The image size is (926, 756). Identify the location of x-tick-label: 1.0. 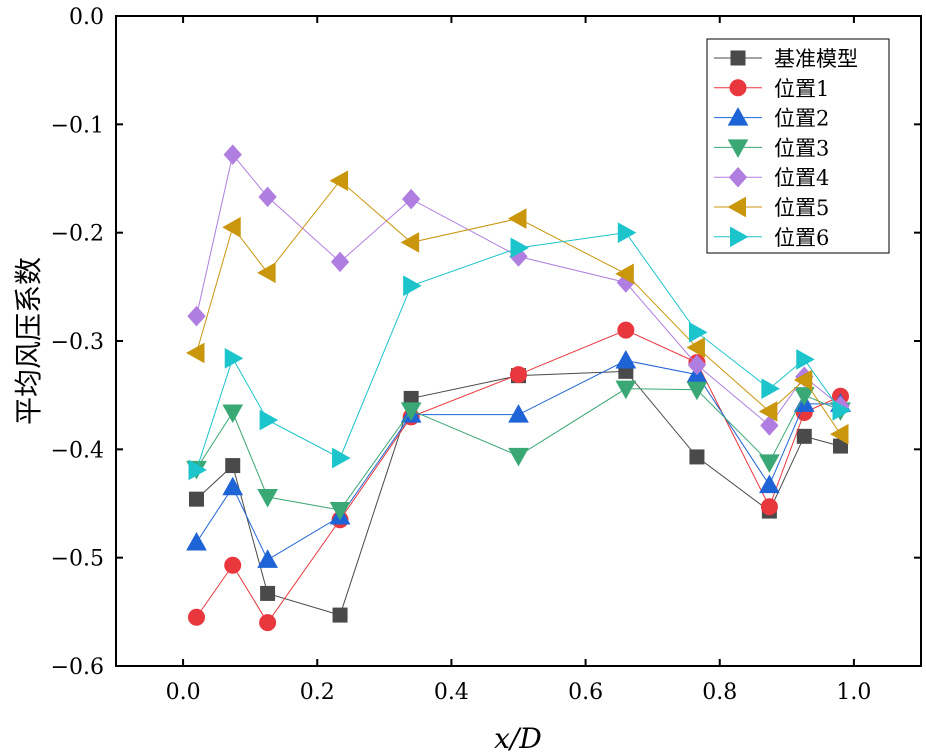
(853, 692).